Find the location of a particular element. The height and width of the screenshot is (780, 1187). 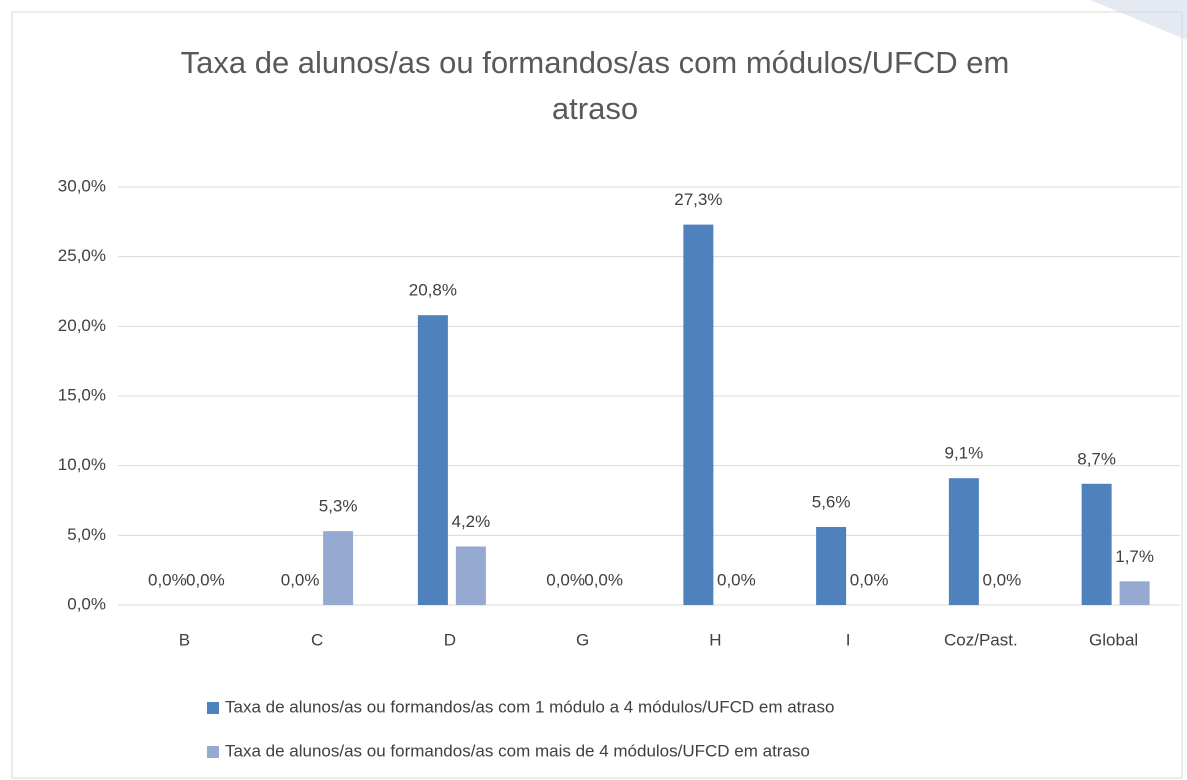

data-label: 4,2% is located at coordinates (471, 521).